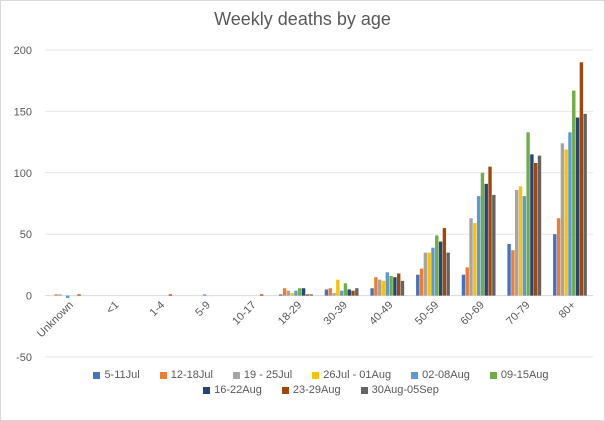  What do you see at coordinates (23, 174) in the screenshot?
I see `y-tick-label: 100` at bounding box center [23, 174].